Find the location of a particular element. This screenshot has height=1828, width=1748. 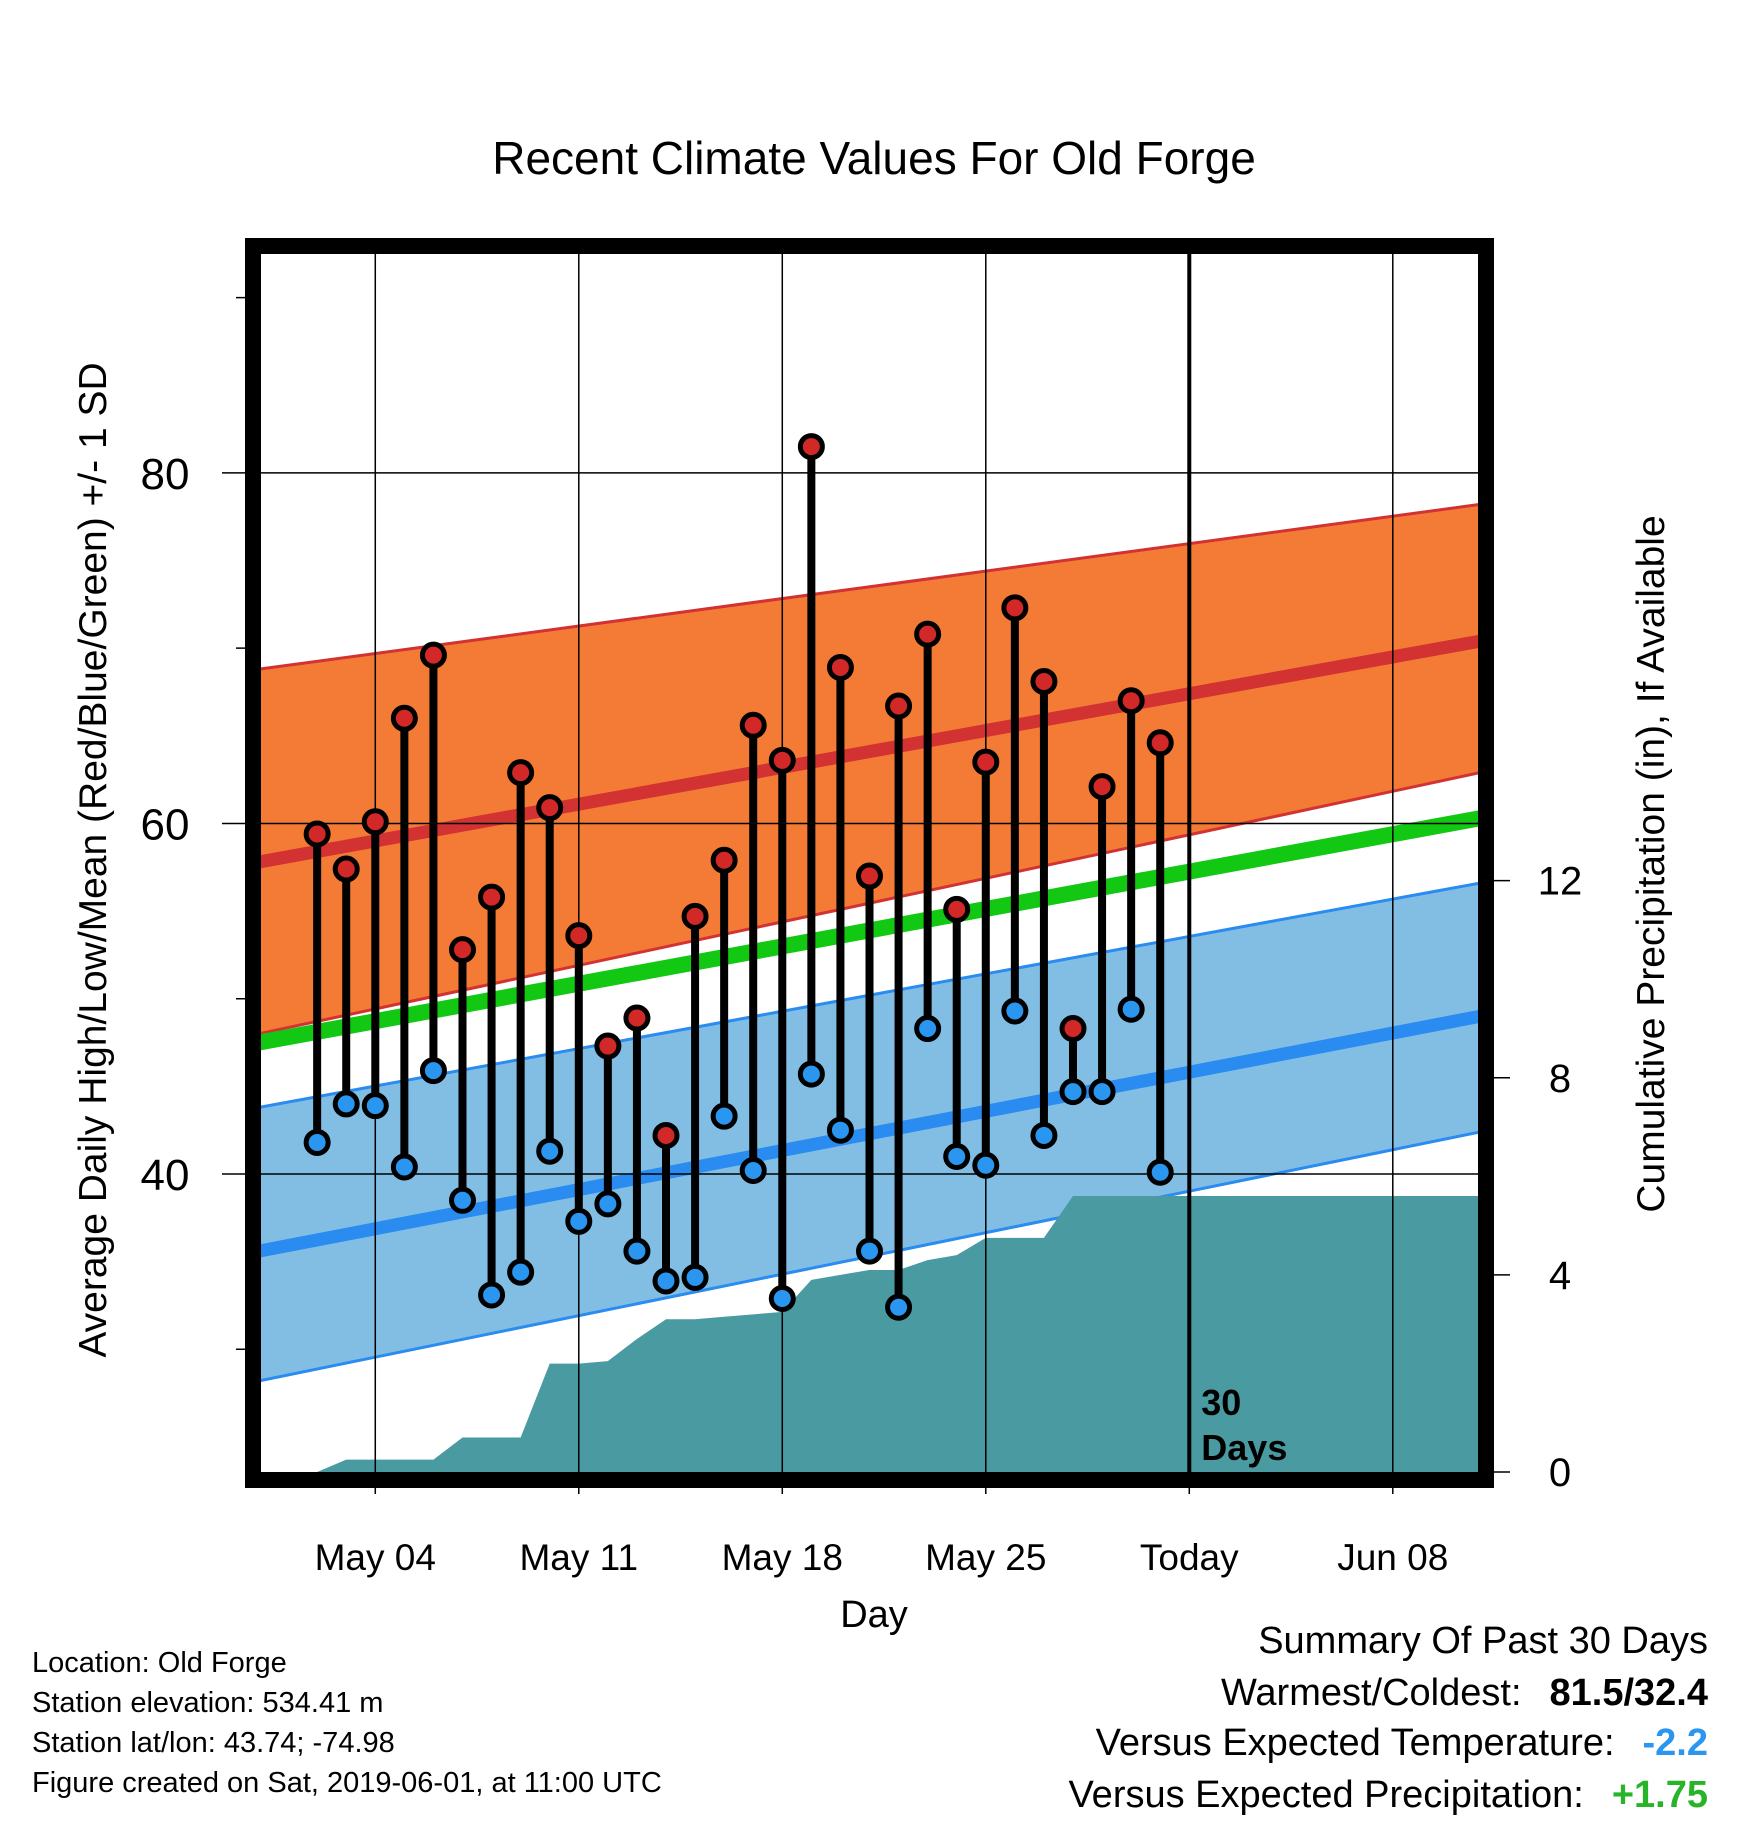

summary-precipitation: Versus Expected Precipitation: +1.75 is located at coordinates (1388, 1795).